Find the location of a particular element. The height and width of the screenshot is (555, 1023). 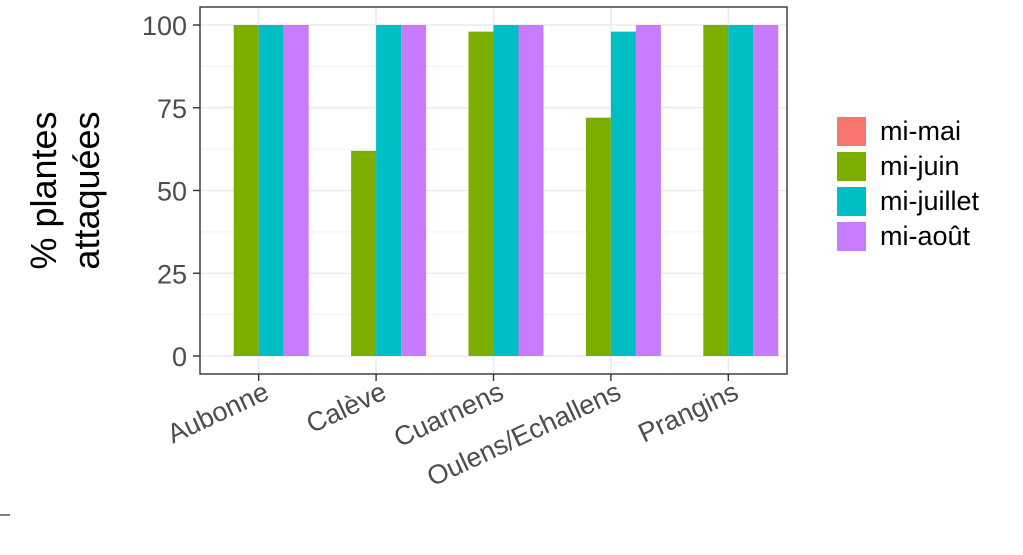

legend-key-mi-août is located at coordinates (851, 236).